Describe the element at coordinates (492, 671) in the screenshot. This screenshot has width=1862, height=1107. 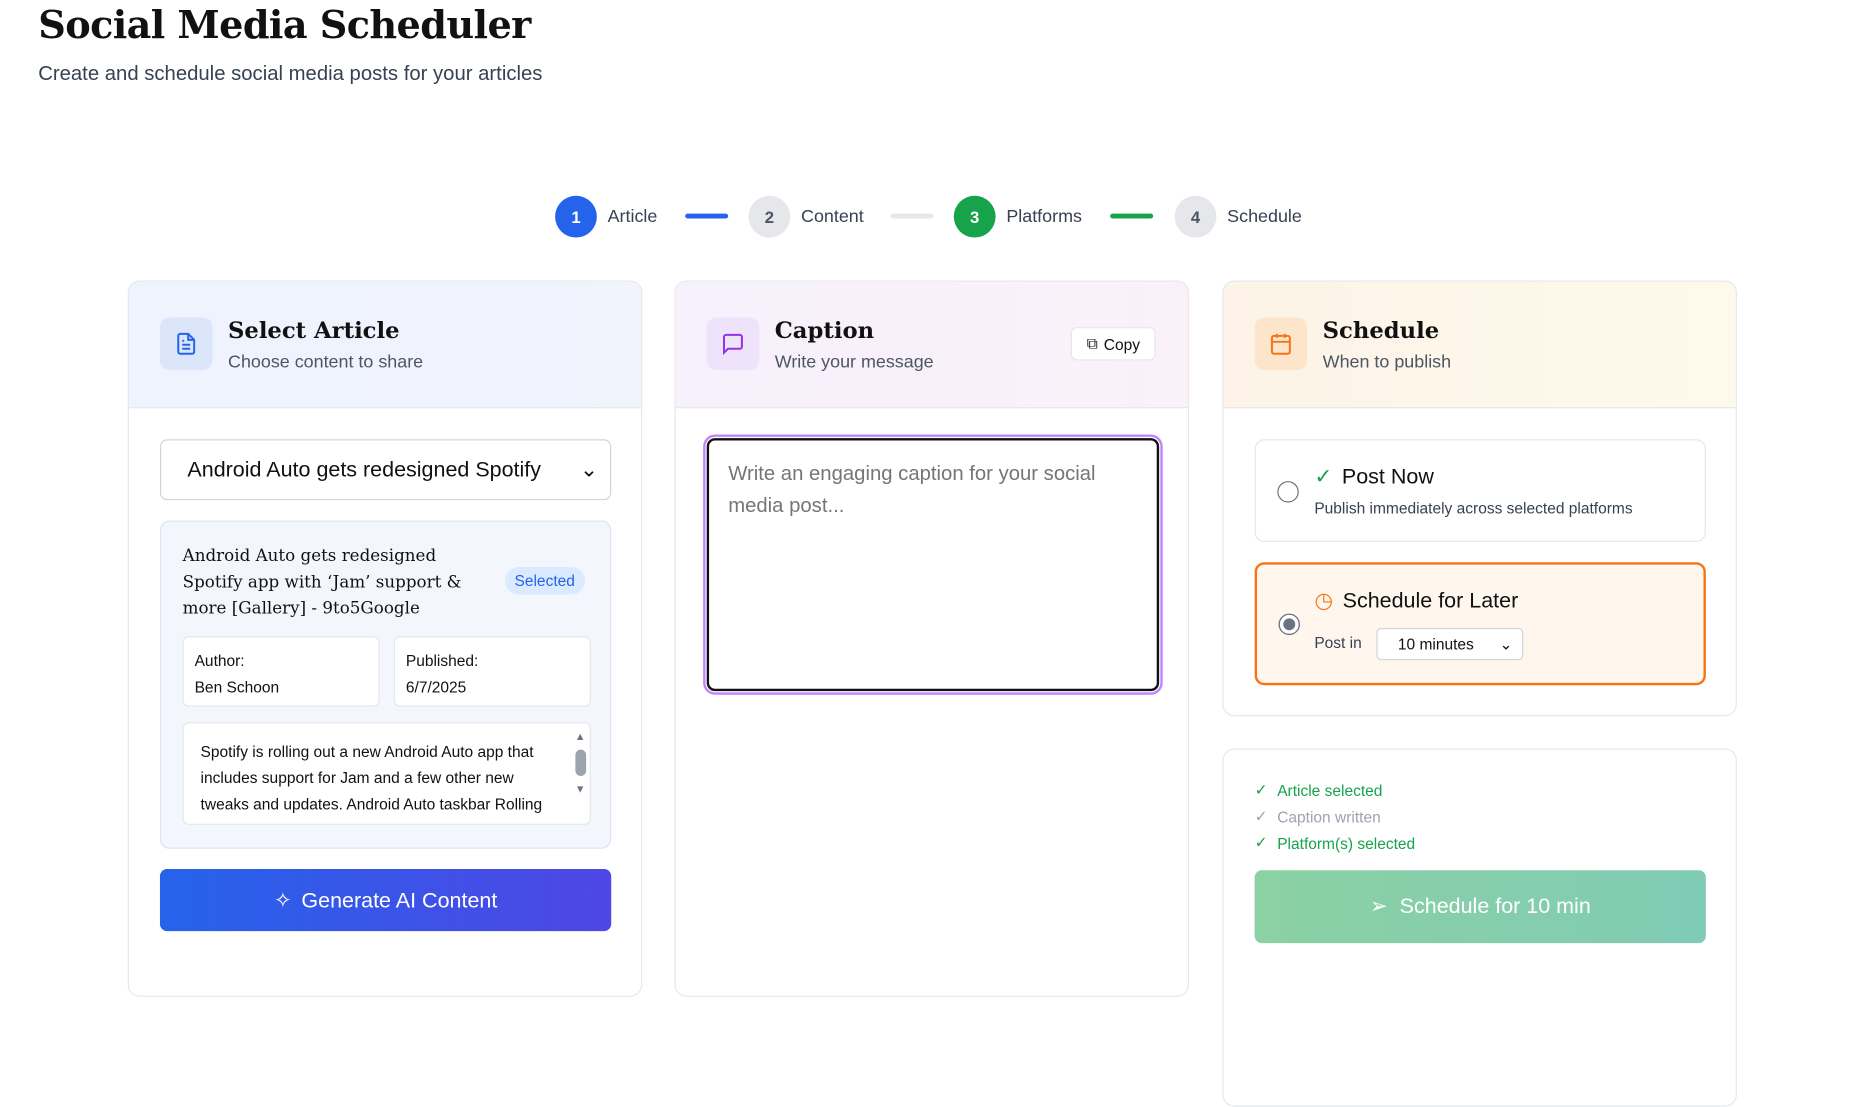
I see `published-box: Published: 6/7/2025` at that location.